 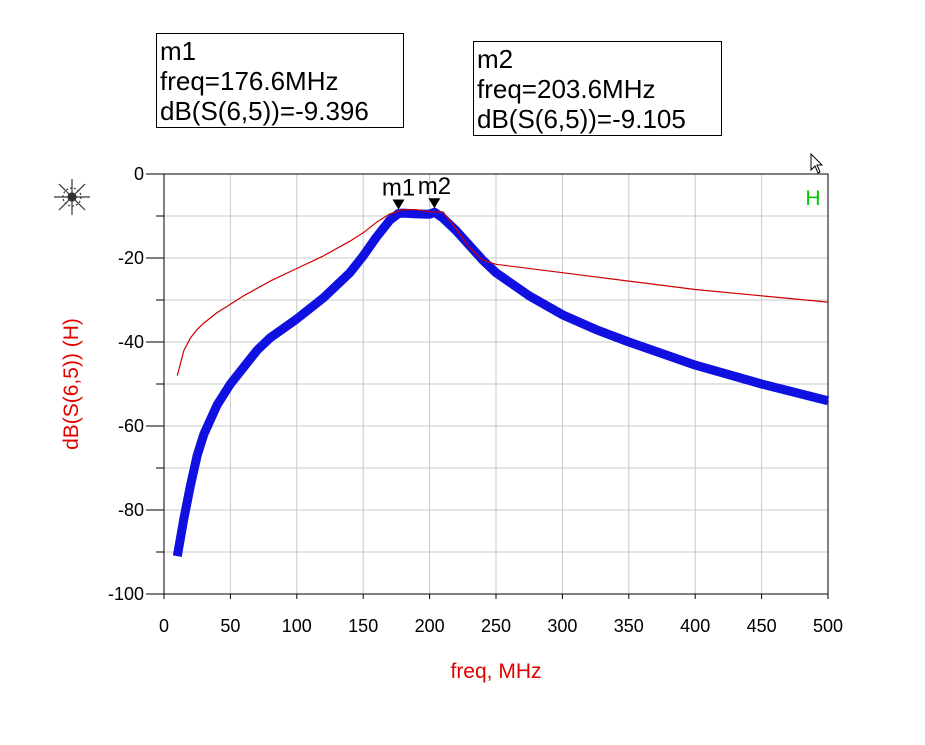 What do you see at coordinates (363, 626) in the screenshot?
I see `x-tick-label: 150` at bounding box center [363, 626].